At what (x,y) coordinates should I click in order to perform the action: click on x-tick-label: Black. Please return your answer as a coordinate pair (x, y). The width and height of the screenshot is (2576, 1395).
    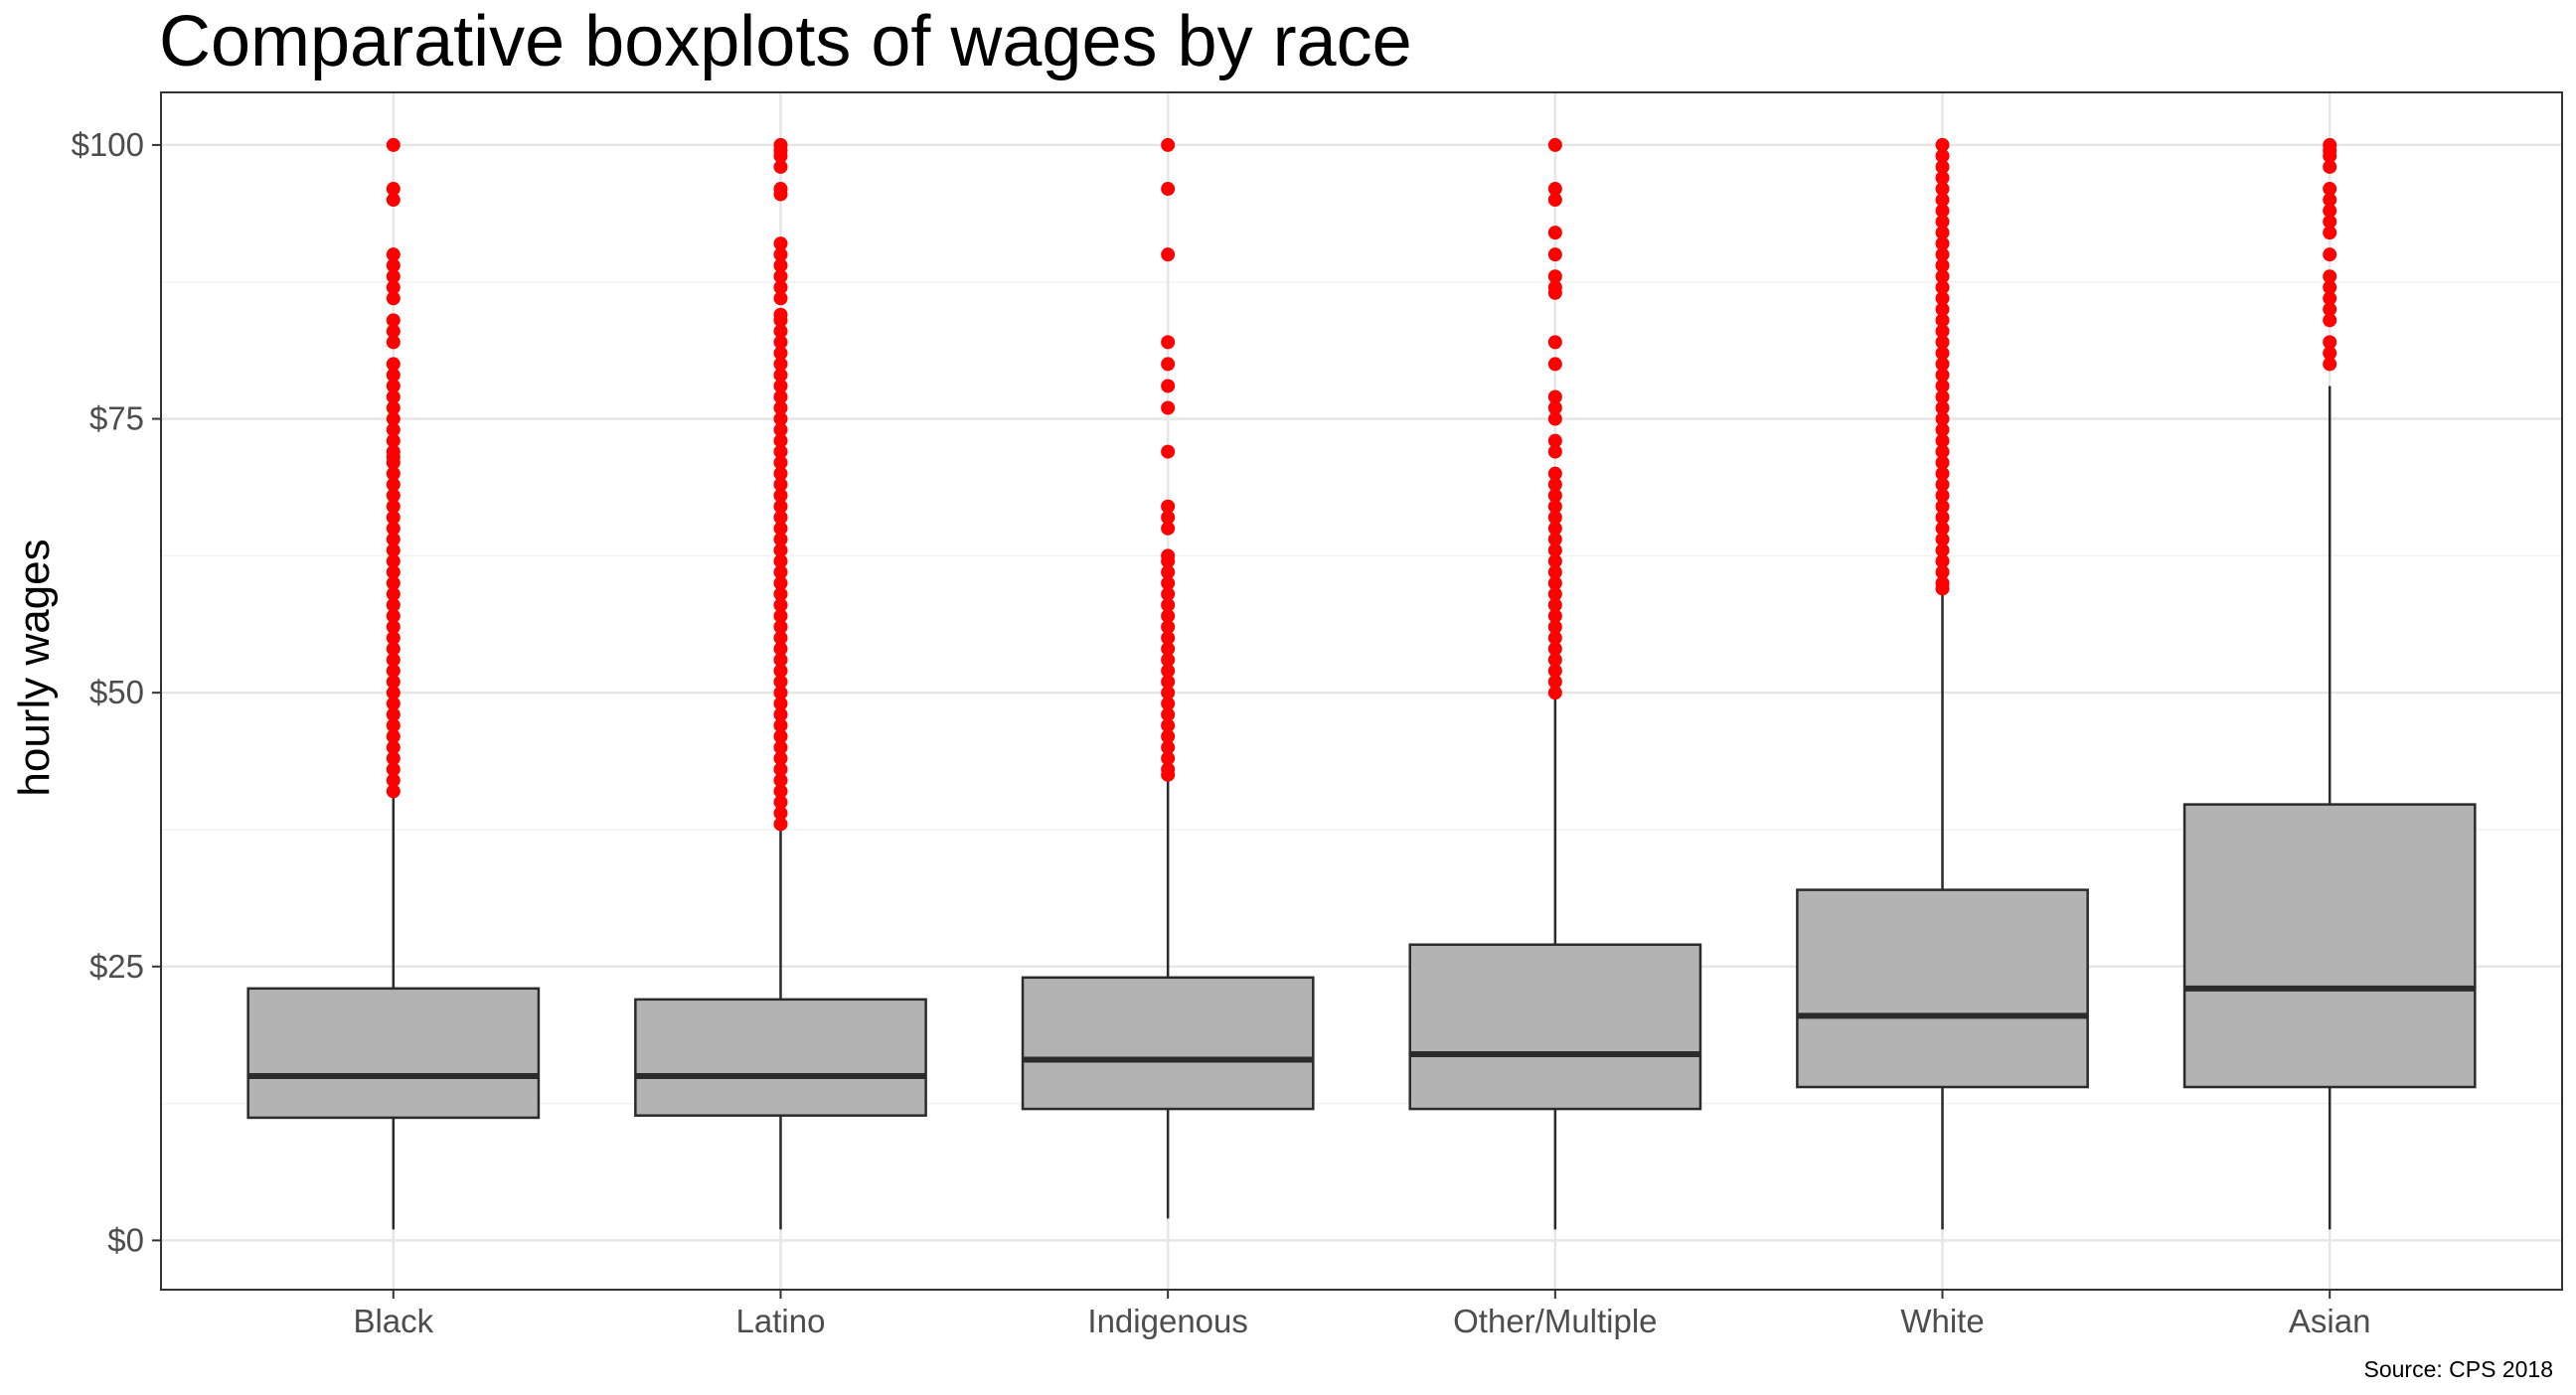
    Looking at the image, I should click on (393, 1321).